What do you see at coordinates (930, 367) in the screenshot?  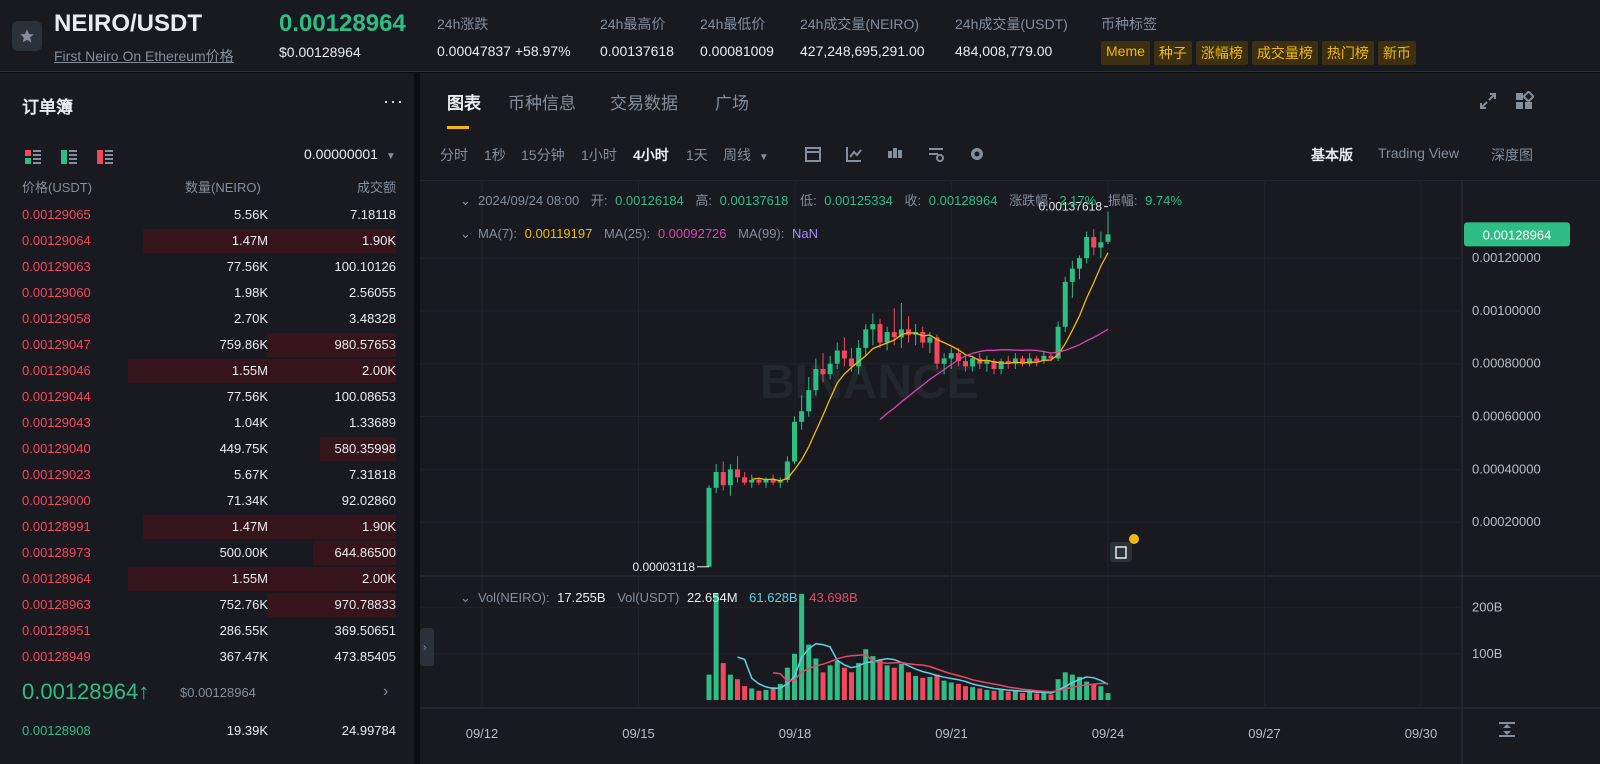 I see `ma-lines` at bounding box center [930, 367].